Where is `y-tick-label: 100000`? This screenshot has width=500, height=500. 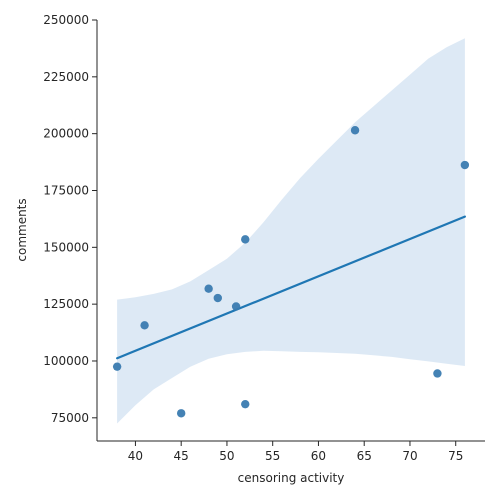
y-tick-label: 100000 is located at coordinates (66, 361).